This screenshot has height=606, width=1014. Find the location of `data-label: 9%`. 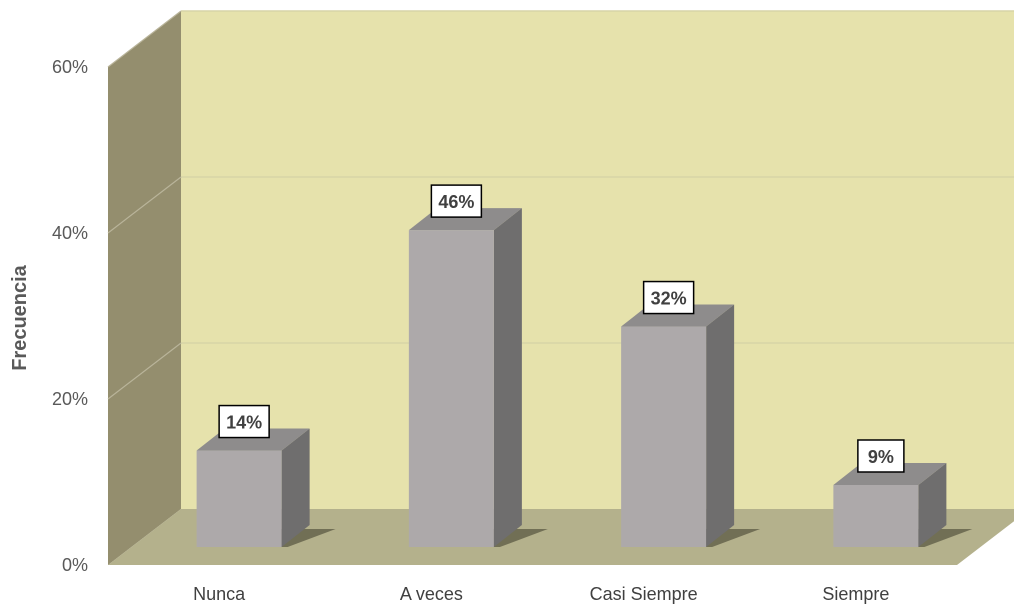

data-label: 9% is located at coordinates (881, 457).